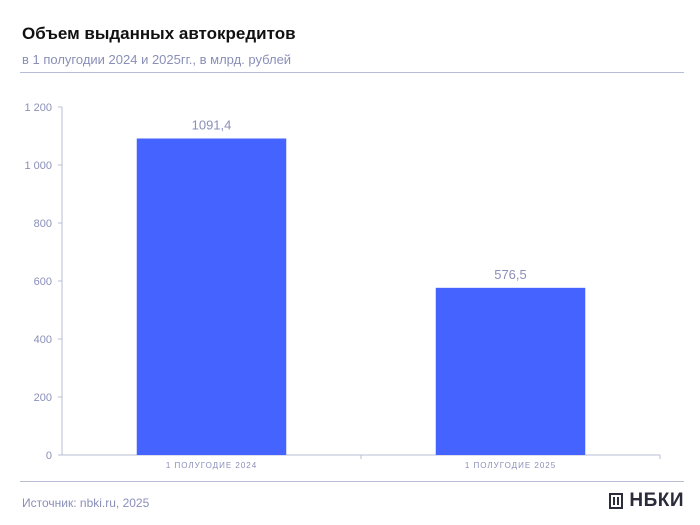  What do you see at coordinates (211, 465) in the screenshot?
I see `x-tick-label: 1 ПОЛУГОДИЕ 2024` at bounding box center [211, 465].